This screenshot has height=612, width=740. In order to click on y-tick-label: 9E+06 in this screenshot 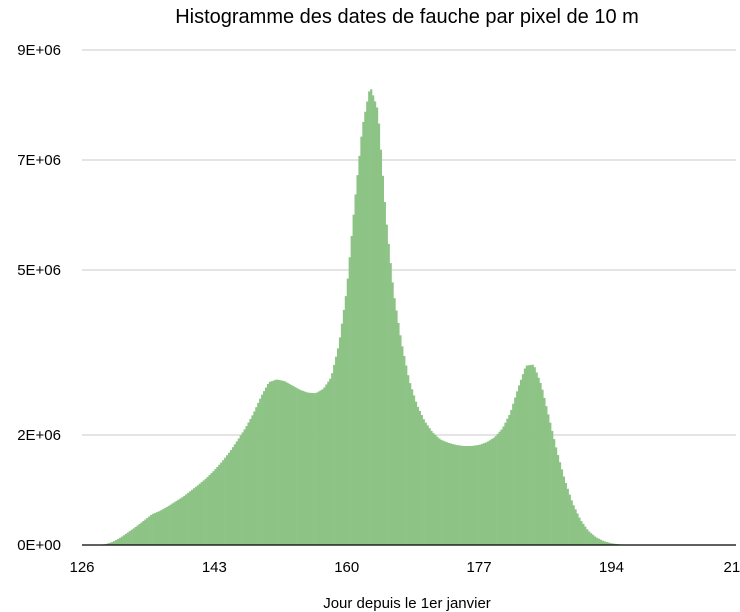, I will do `click(39, 50)`.